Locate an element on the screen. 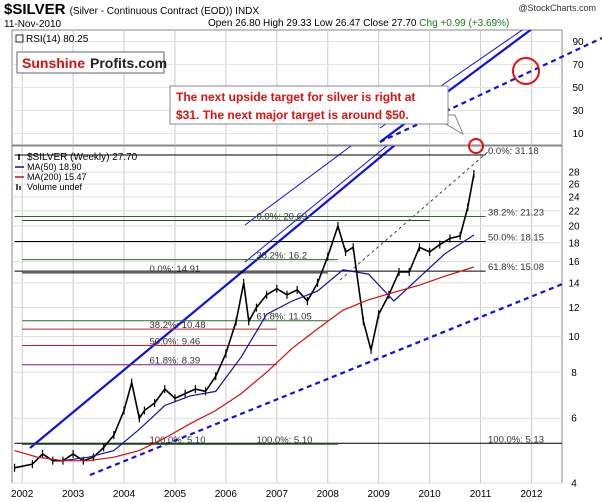 This screenshot has height=502, width=602. fib-label: 38.2%: 16.2 is located at coordinates (281, 256).